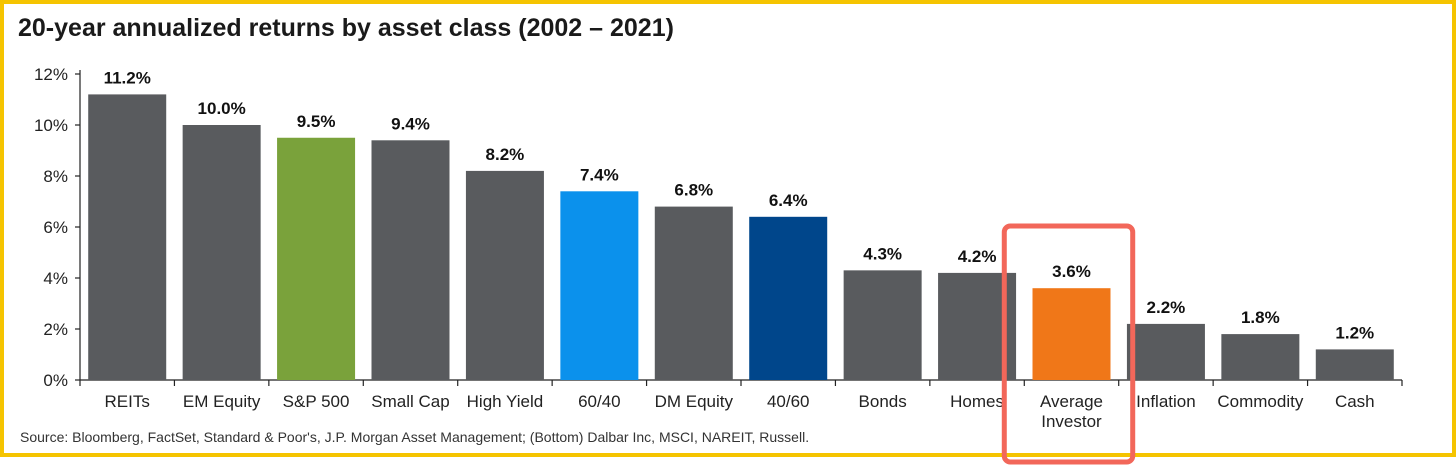  I want to click on y-tick-label: 10%, so click(51, 125).